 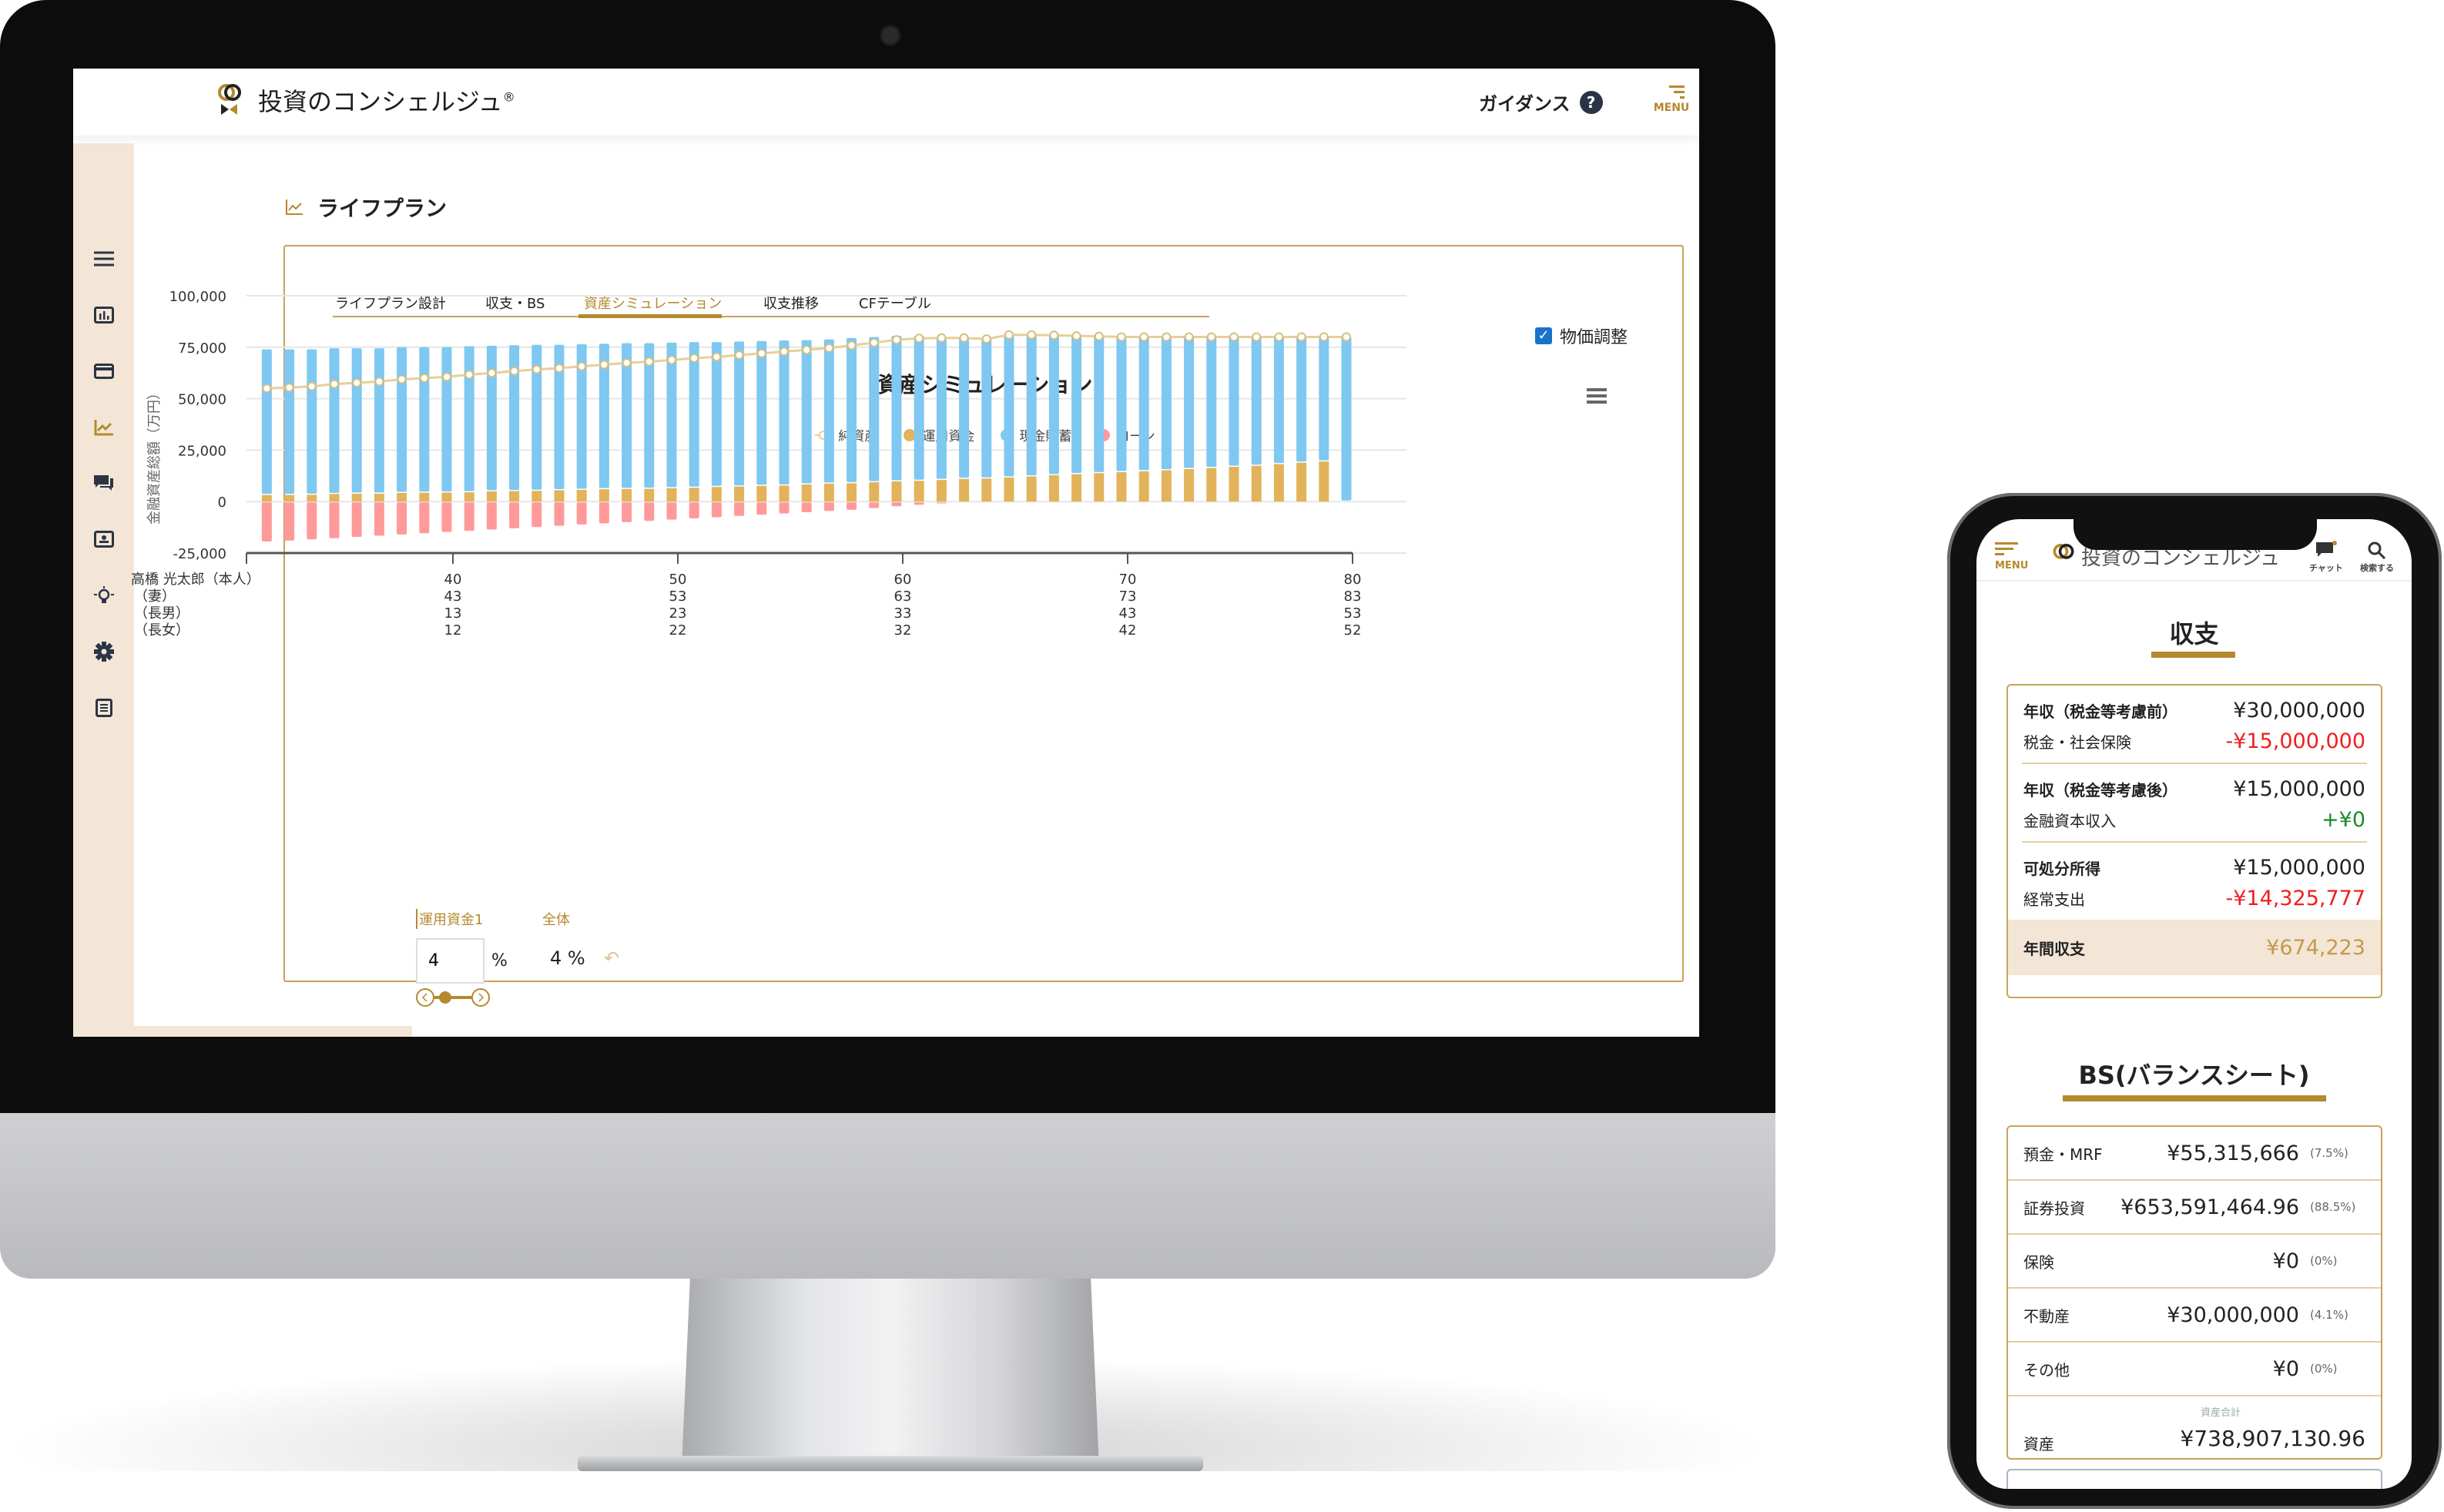 What do you see at coordinates (771, 316) in the screenshot?
I see `tab-divider` at bounding box center [771, 316].